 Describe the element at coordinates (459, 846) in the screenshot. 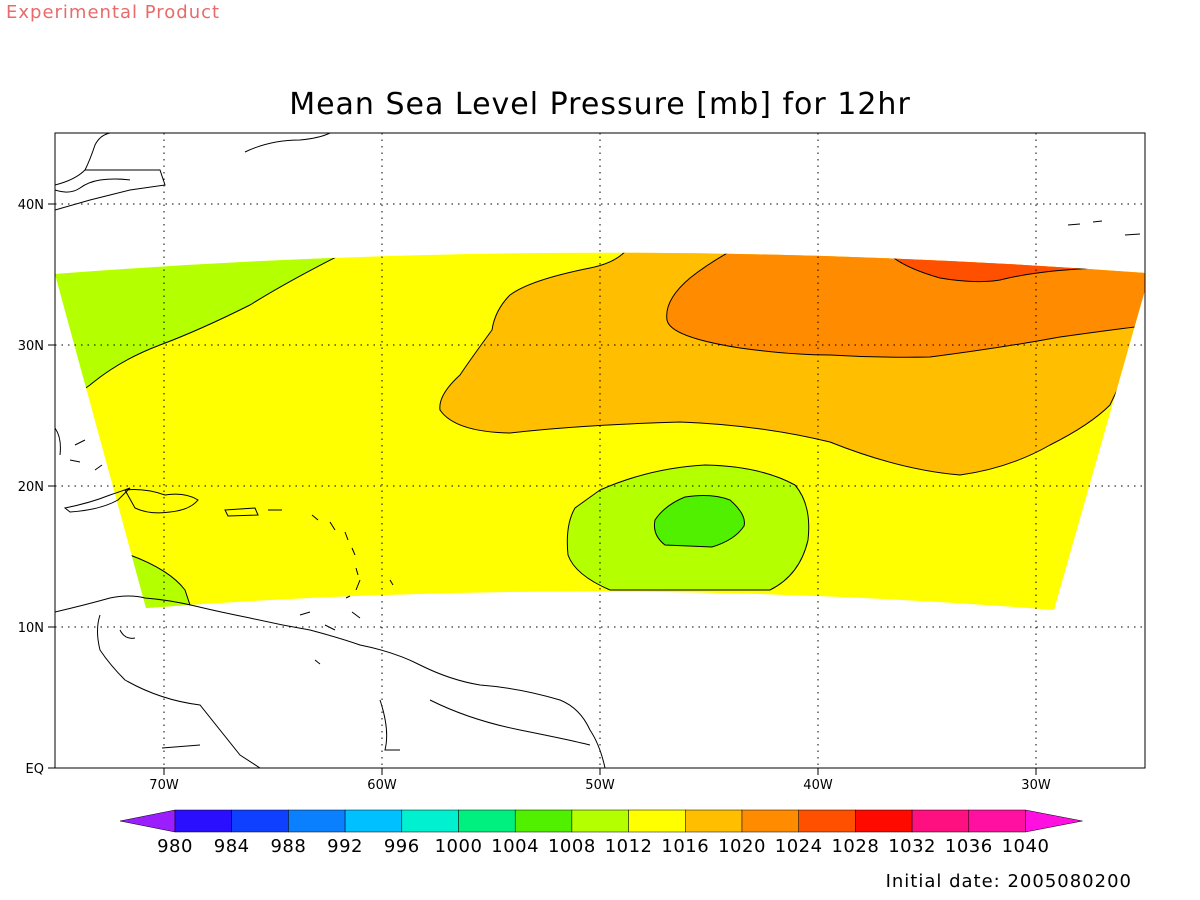

I see `colorbar-level-label: 1000` at that location.